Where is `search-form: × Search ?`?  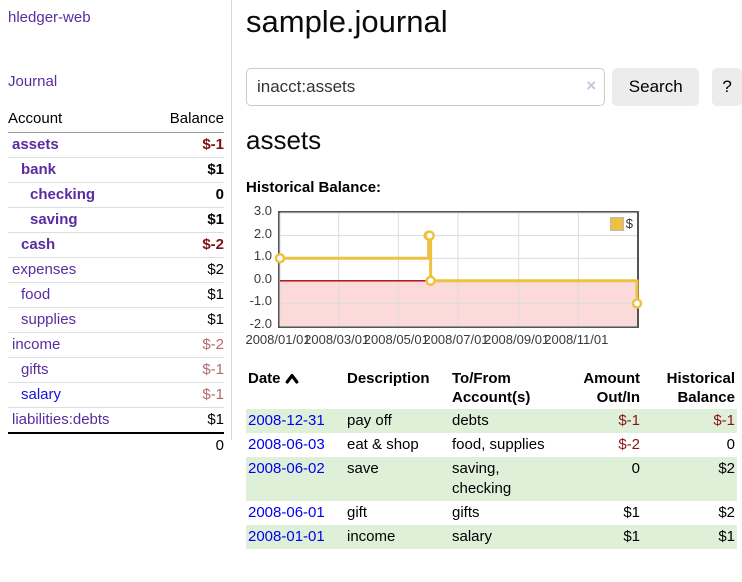
search-form: × Search ? is located at coordinates (494, 87).